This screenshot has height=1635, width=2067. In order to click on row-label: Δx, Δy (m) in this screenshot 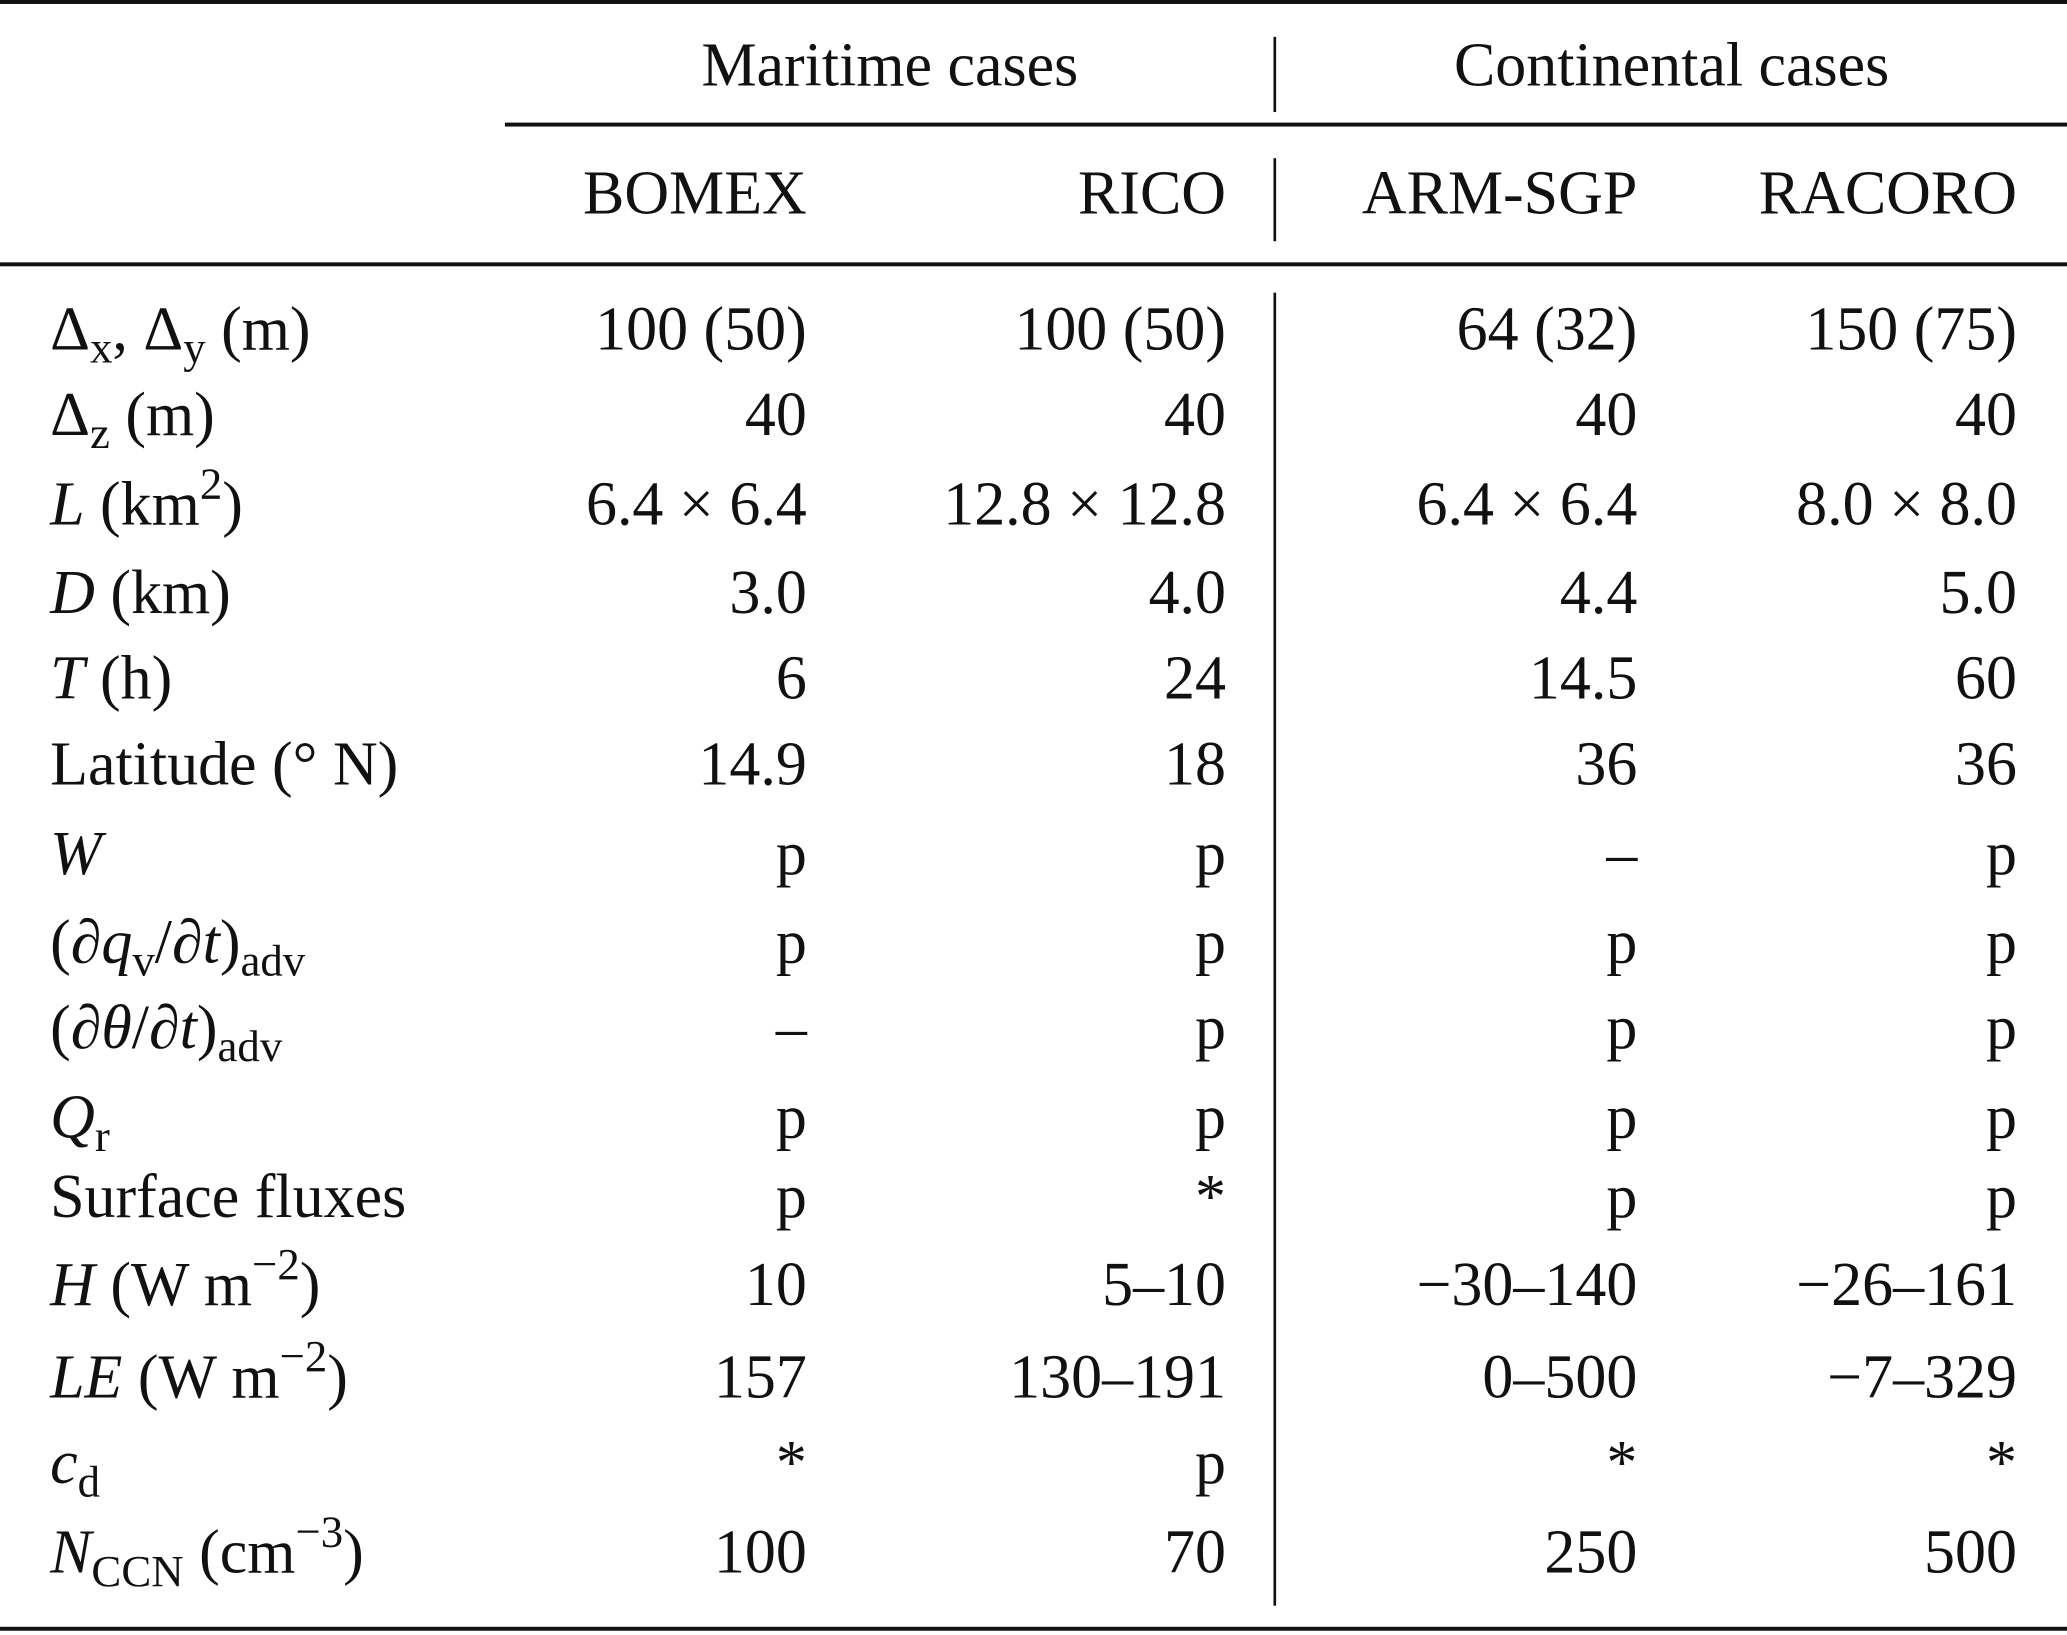, I will do `click(180, 329)`.